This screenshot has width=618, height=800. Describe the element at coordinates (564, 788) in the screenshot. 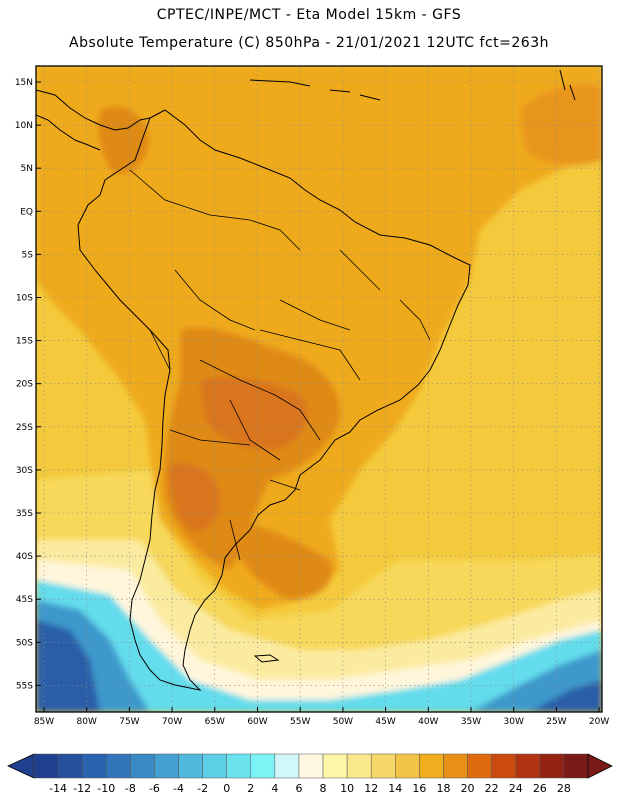

I see `colorbar-label: 28` at that location.